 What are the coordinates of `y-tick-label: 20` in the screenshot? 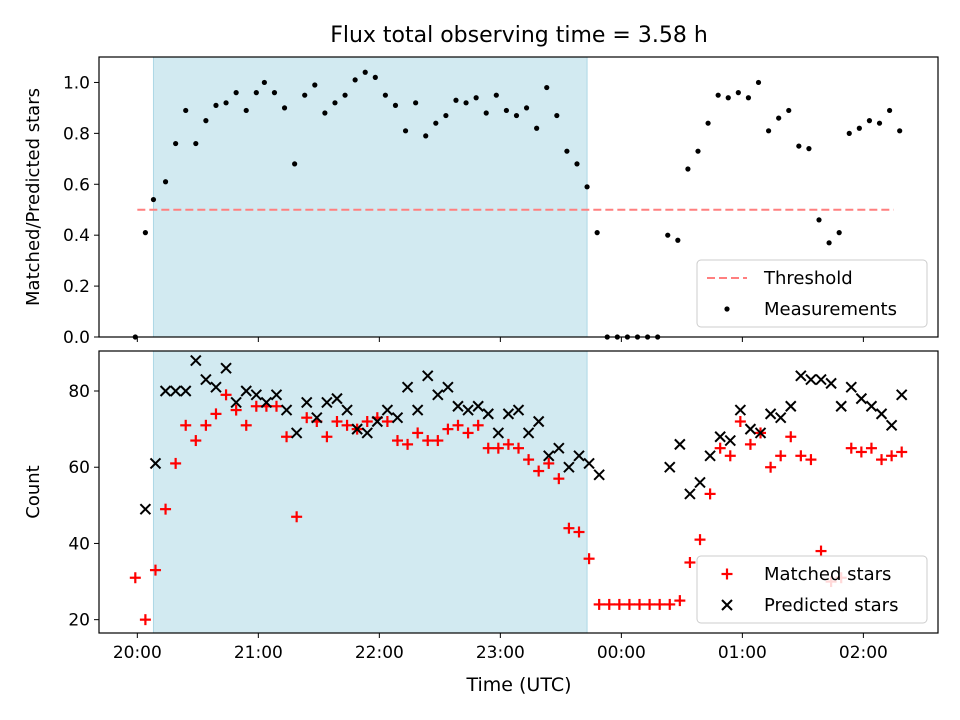 It's located at (79, 621).